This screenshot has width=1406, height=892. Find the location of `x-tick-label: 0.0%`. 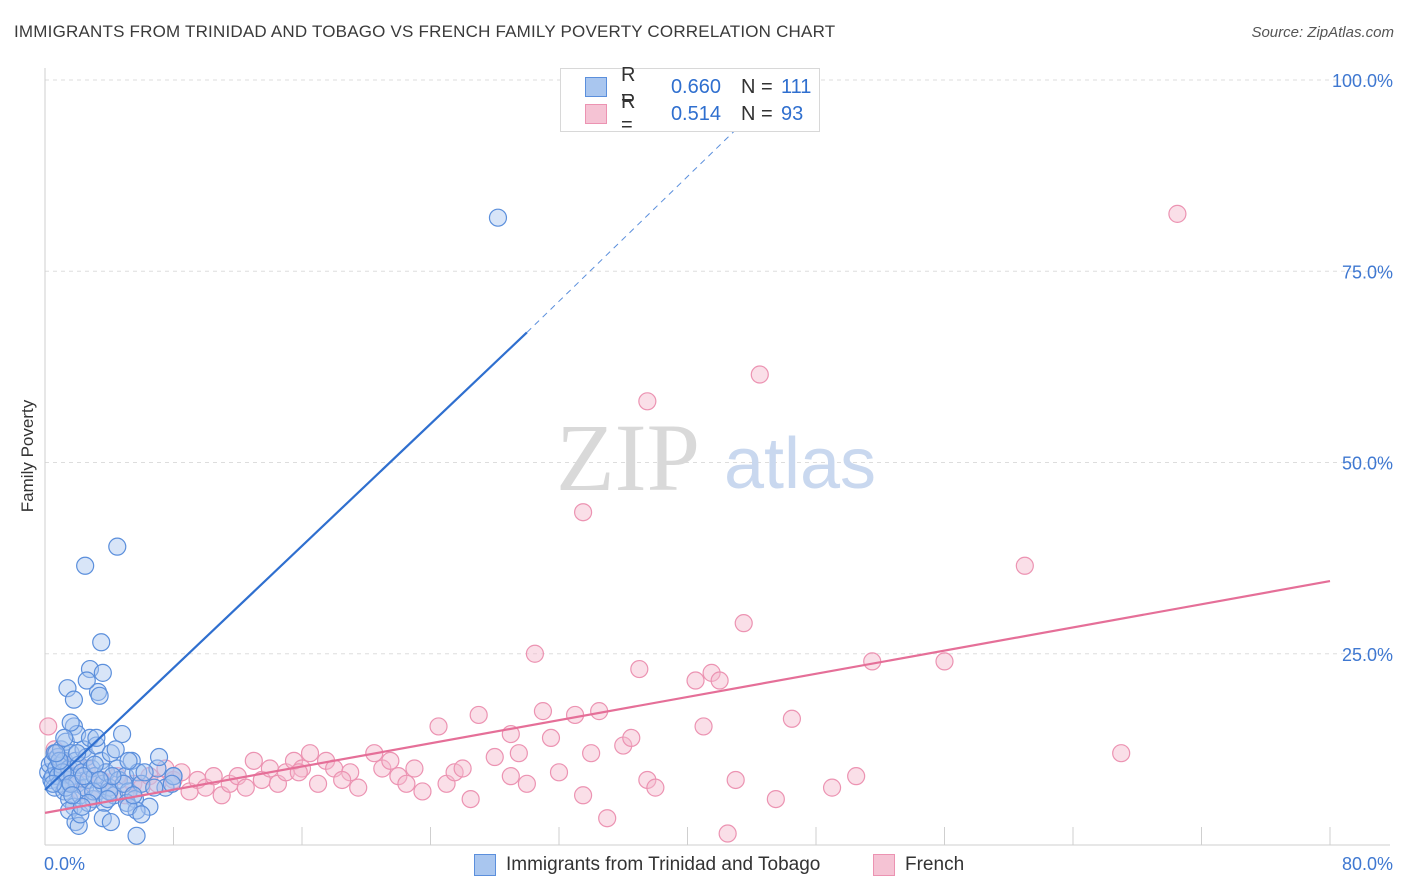

x-tick-label: 0.0% is located at coordinates (64, 864).